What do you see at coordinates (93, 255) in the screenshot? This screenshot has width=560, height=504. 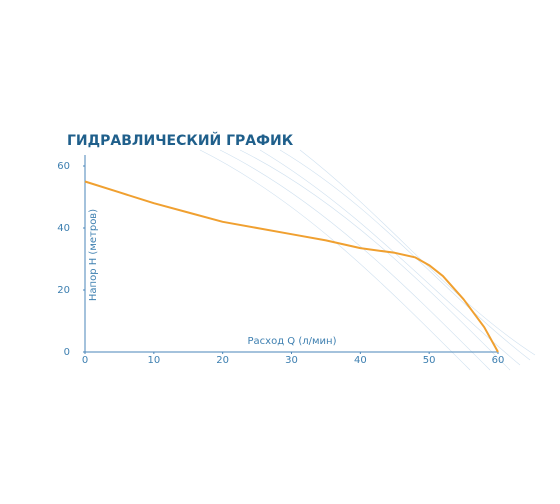 I see `y-axis-label: Напор Н (метров)` at bounding box center [93, 255].